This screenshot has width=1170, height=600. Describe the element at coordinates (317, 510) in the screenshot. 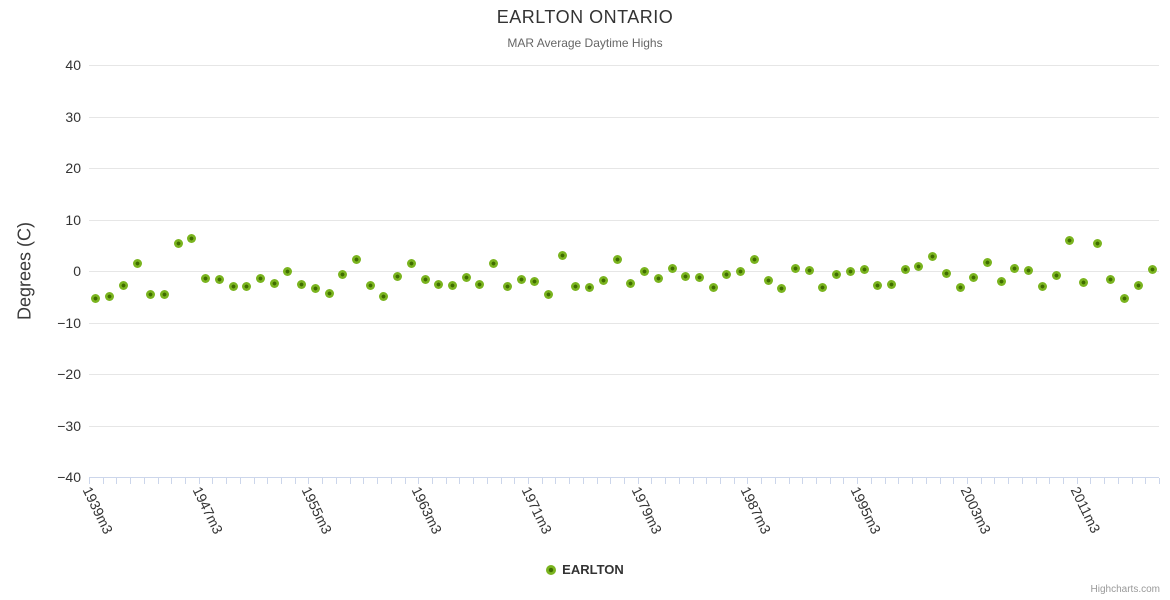

I see `x-tick-label: 1955m3` at that location.